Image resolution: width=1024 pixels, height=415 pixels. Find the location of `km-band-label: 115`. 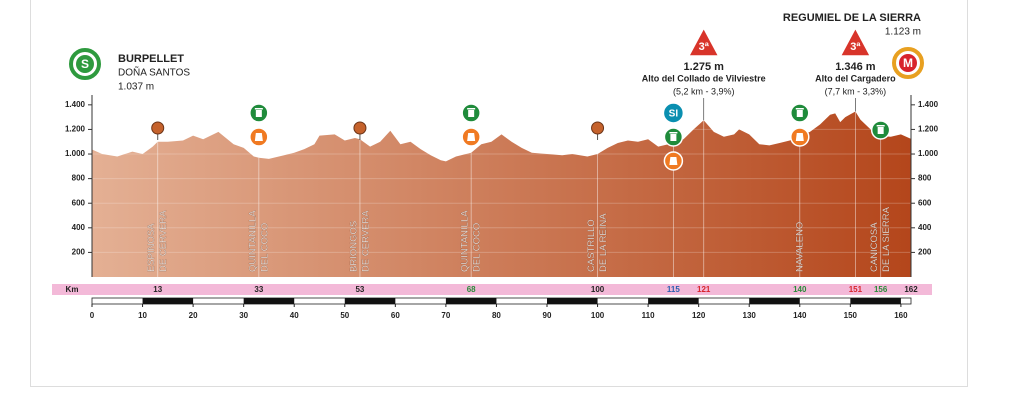

km-band-label: 115 is located at coordinates (673, 289).